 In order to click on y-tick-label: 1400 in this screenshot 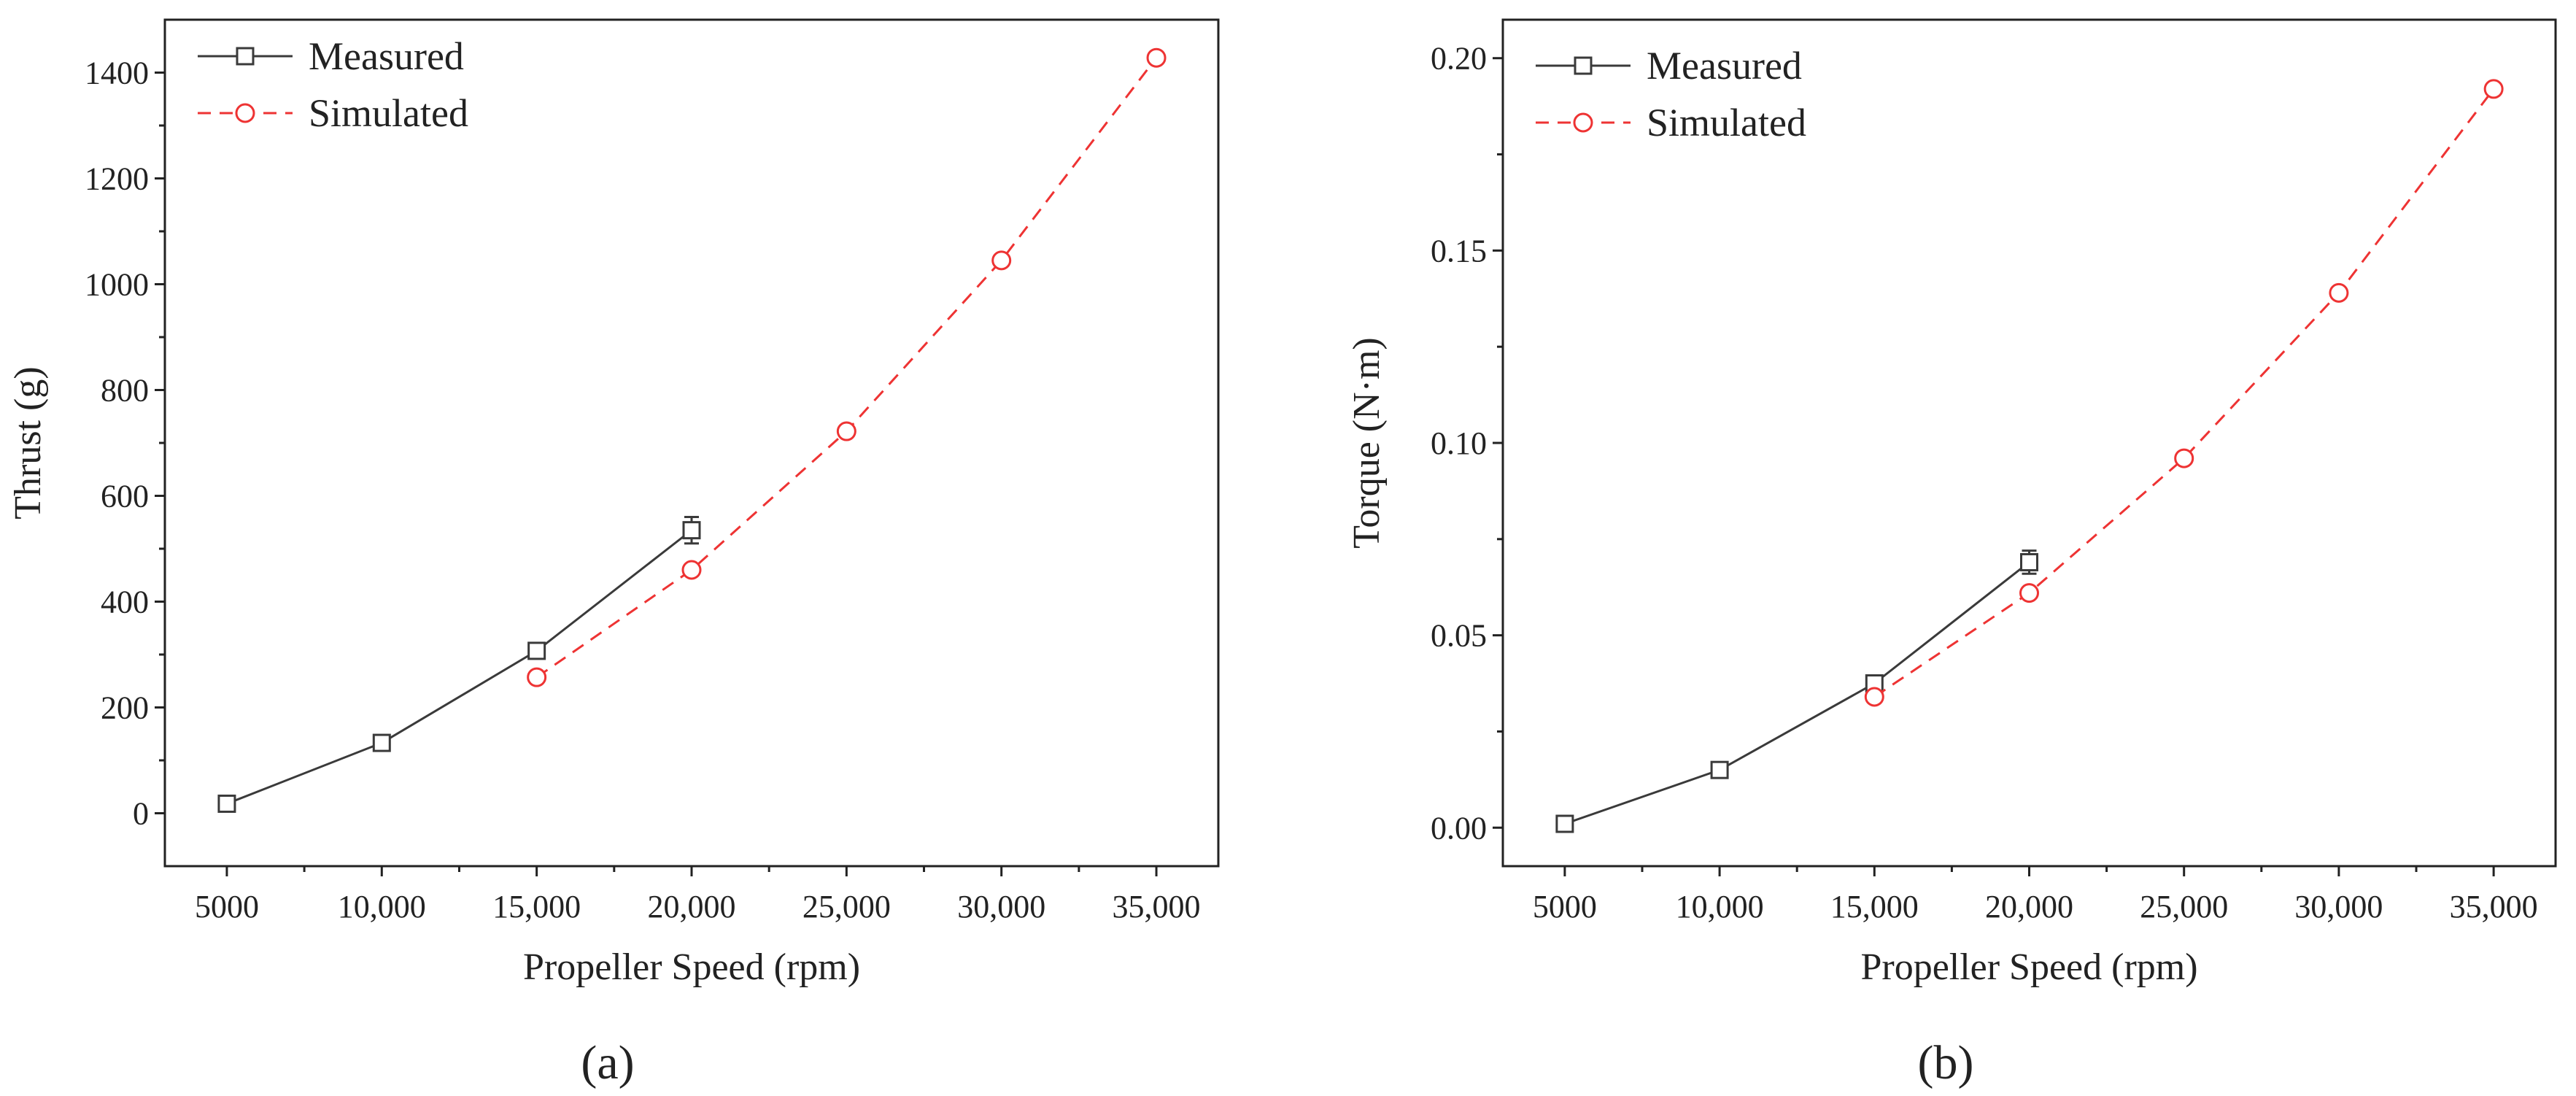, I will do `click(117, 73)`.